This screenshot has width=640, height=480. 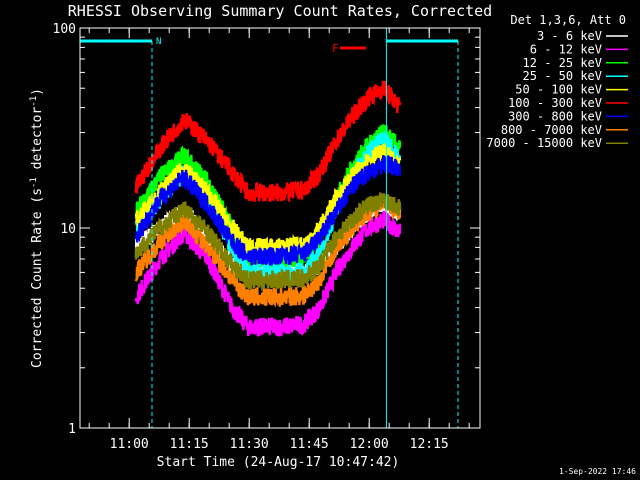 I want to click on x-tick-label: 11:15, so click(x=189, y=444).